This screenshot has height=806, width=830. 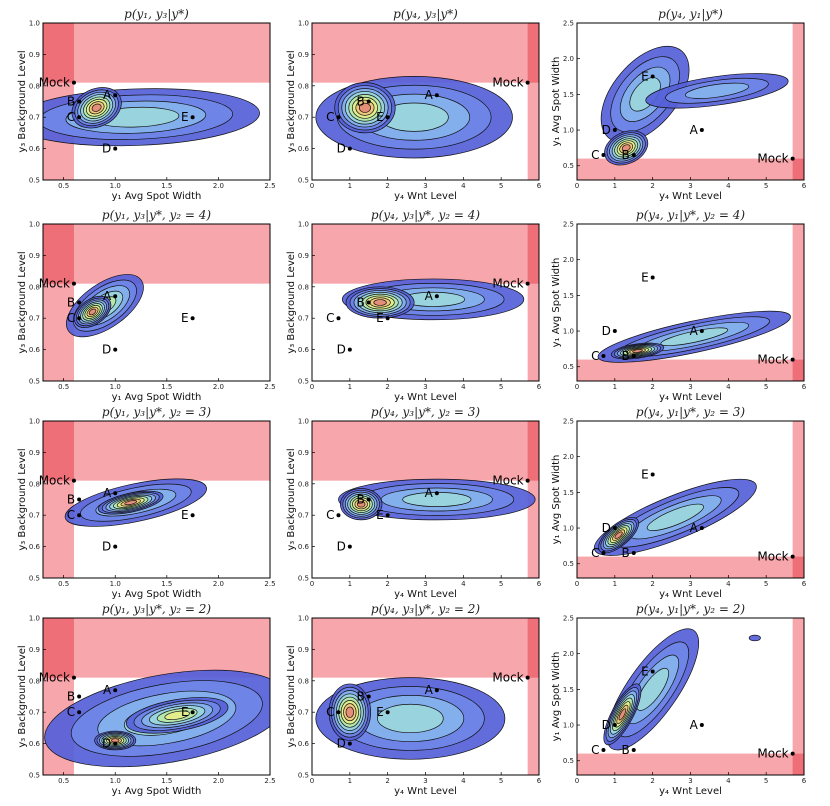 I want to click on x-axis-label: y₁ Avg Spot Width, so click(x=157, y=196).